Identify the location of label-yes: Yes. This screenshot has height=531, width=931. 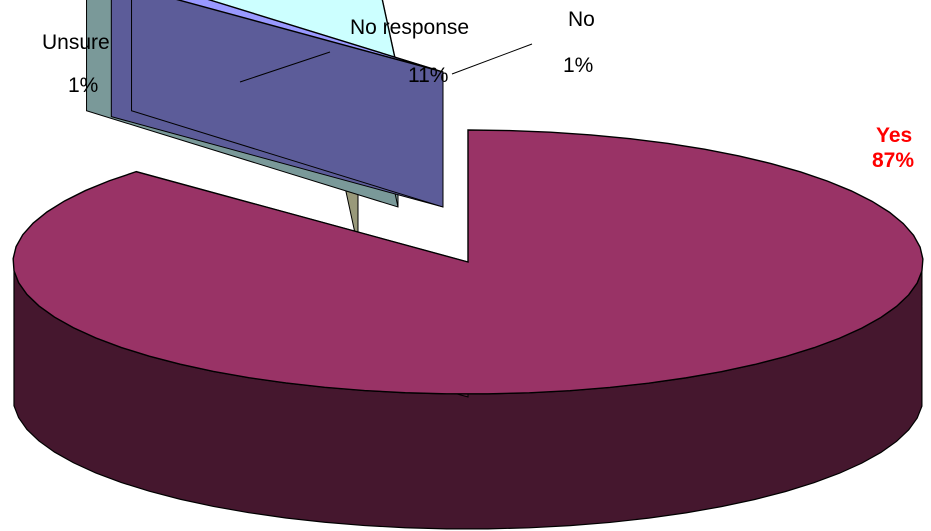
(894, 135).